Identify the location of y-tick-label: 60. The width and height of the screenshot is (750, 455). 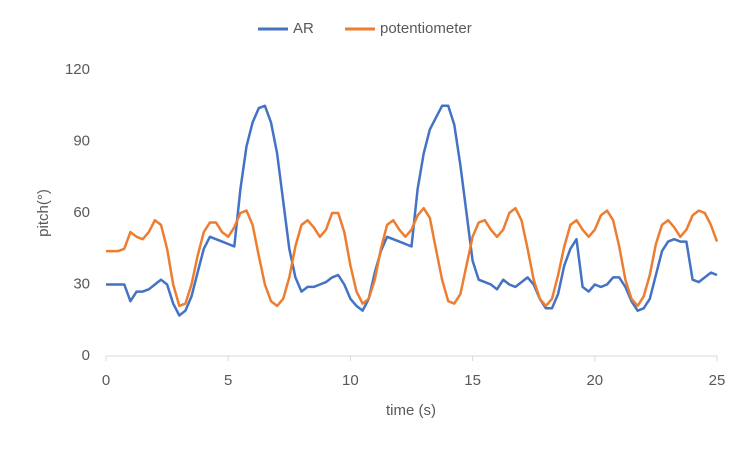
(81, 212).